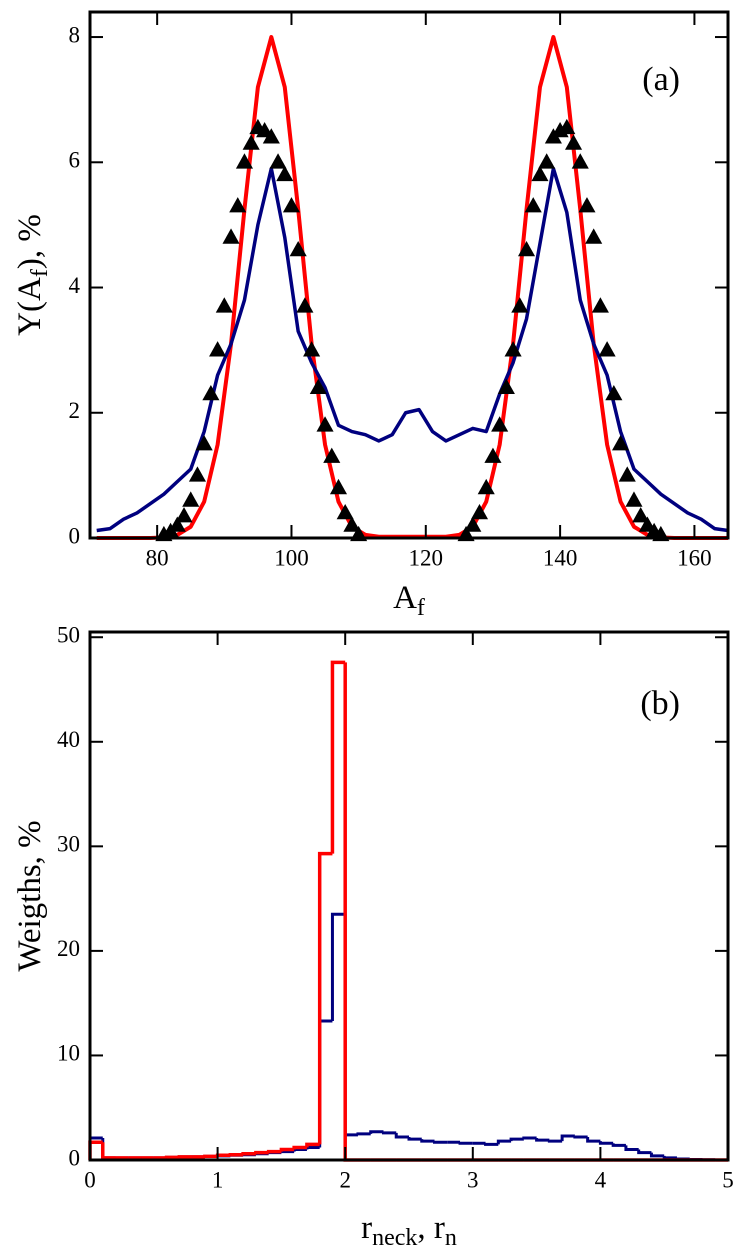 The height and width of the screenshot is (1251, 747). Describe the element at coordinates (68, 844) in the screenshot. I see `y-tick-label: 30` at that location.